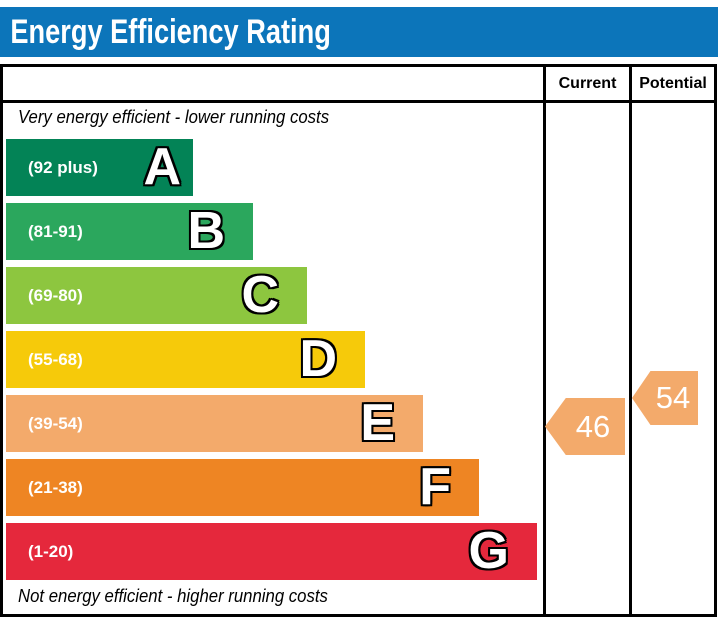  I want to click on band-row-f: (21-38) F, so click(242, 487).